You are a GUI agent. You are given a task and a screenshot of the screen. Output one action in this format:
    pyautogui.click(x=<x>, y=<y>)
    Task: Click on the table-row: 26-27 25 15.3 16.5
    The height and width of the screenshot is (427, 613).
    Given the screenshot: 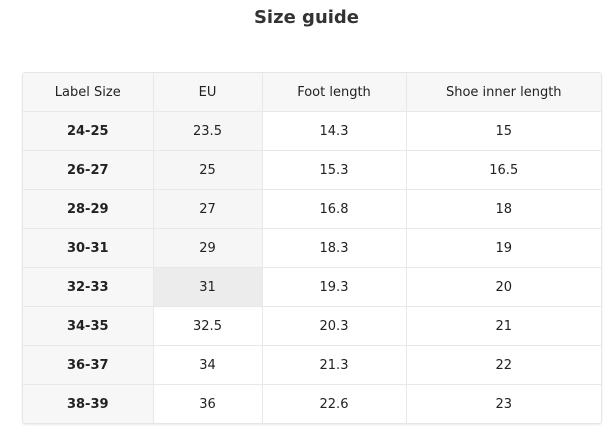 What is the action you would take?
    pyautogui.click(x=312, y=170)
    